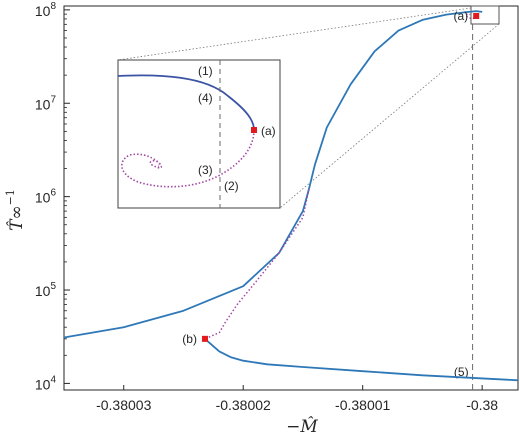 The width and height of the screenshot is (520, 436). I want to click on y-tick-label-3: 10⁷, so click(46, 103).